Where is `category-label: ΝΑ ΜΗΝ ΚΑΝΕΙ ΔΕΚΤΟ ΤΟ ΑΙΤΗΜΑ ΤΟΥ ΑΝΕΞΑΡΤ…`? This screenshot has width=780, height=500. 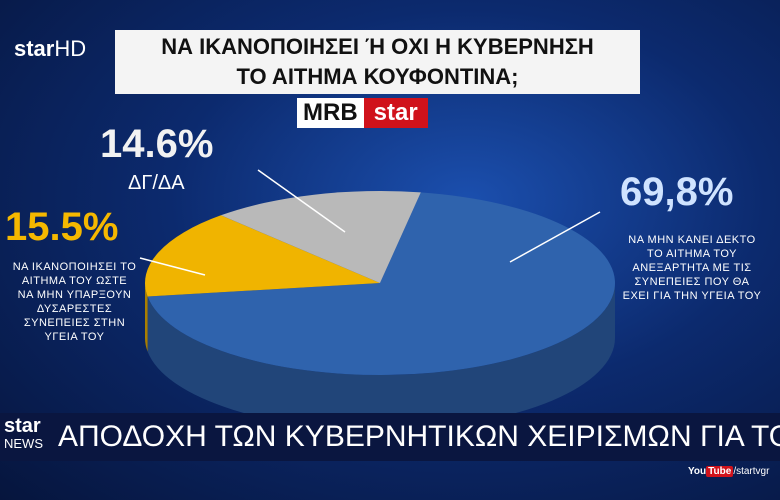
category-label: ΝΑ ΜΗΝ ΚΑΝΕΙ ΔΕΚΤΟ ΤΟ ΑΙΤΗΜΑ ΤΟΥ ΑΝΕΞΑΡΤ… is located at coordinates (692, 268).